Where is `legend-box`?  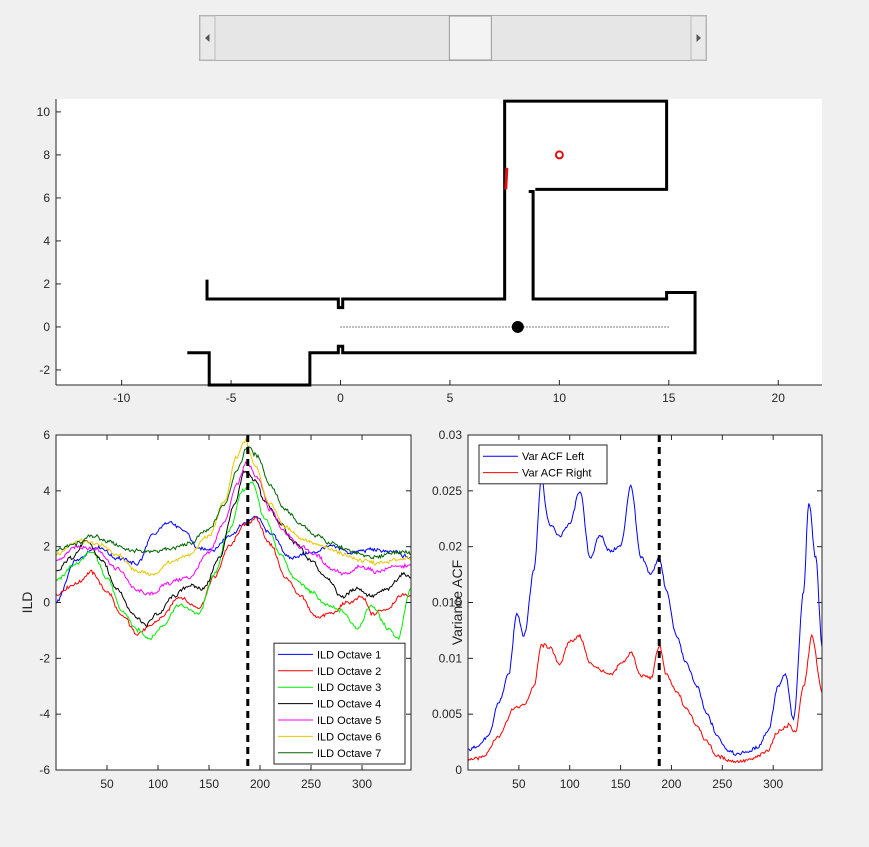
legend-box is located at coordinates (543, 464).